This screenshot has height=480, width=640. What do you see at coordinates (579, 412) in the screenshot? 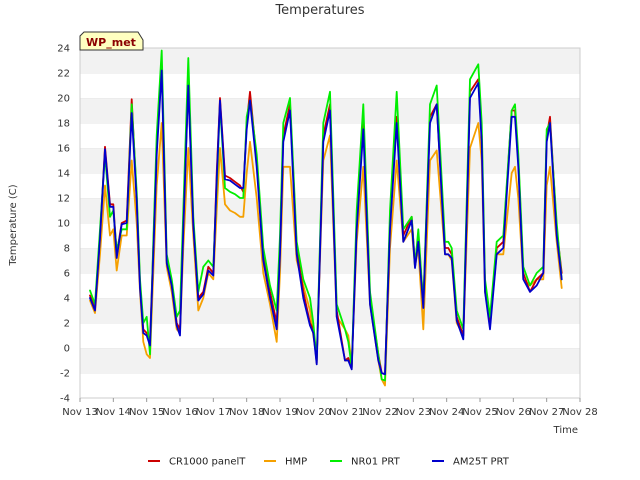
I see `x-tick-label: Nov 28` at bounding box center [579, 412].